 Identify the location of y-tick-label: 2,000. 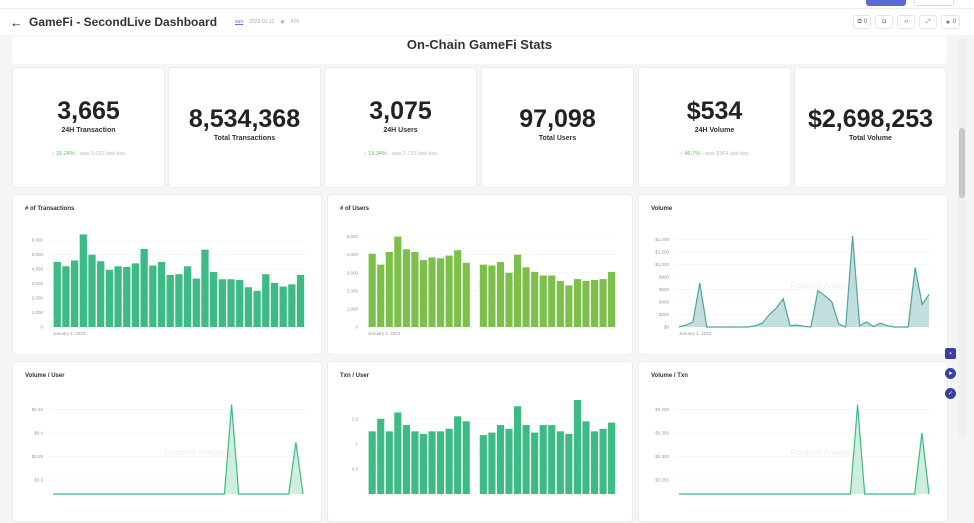
(353, 290).